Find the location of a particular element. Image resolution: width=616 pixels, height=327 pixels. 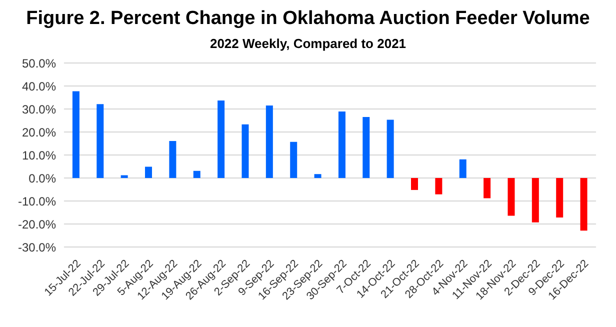

y-tick-label: 10.0% is located at coordinates (39, 155).